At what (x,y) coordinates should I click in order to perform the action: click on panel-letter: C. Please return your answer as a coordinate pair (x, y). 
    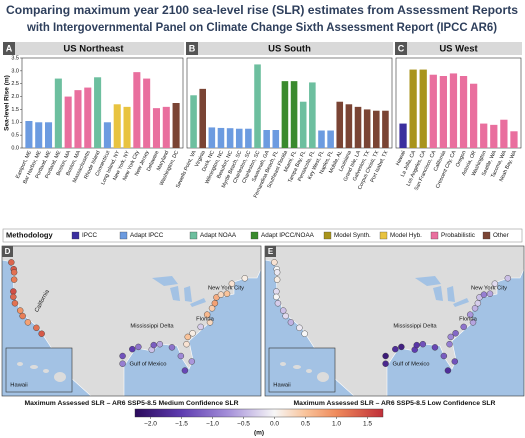
    Looking at the image, I should click on (401, 48).